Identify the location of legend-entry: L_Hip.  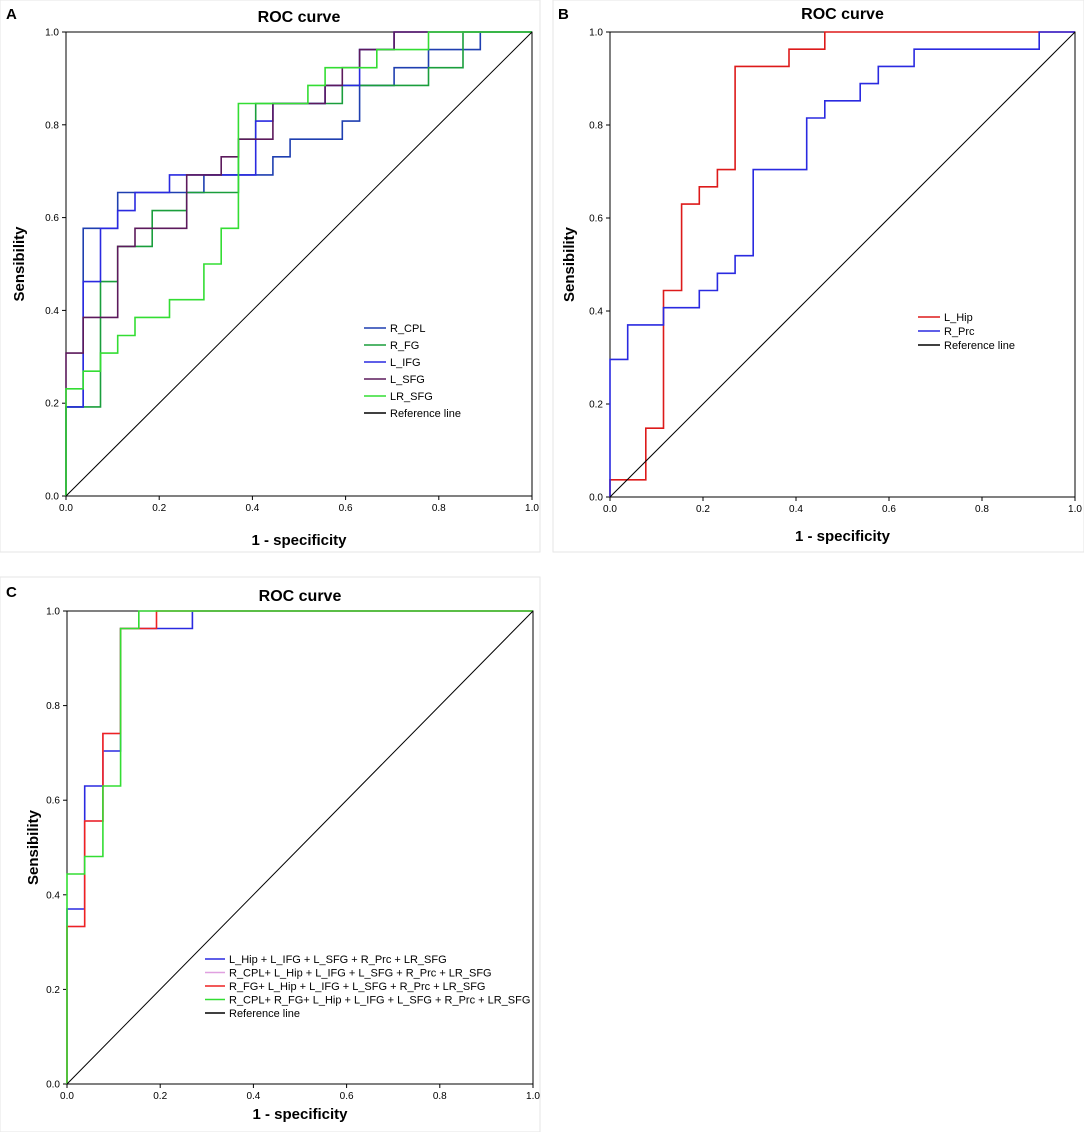
(958, 318).